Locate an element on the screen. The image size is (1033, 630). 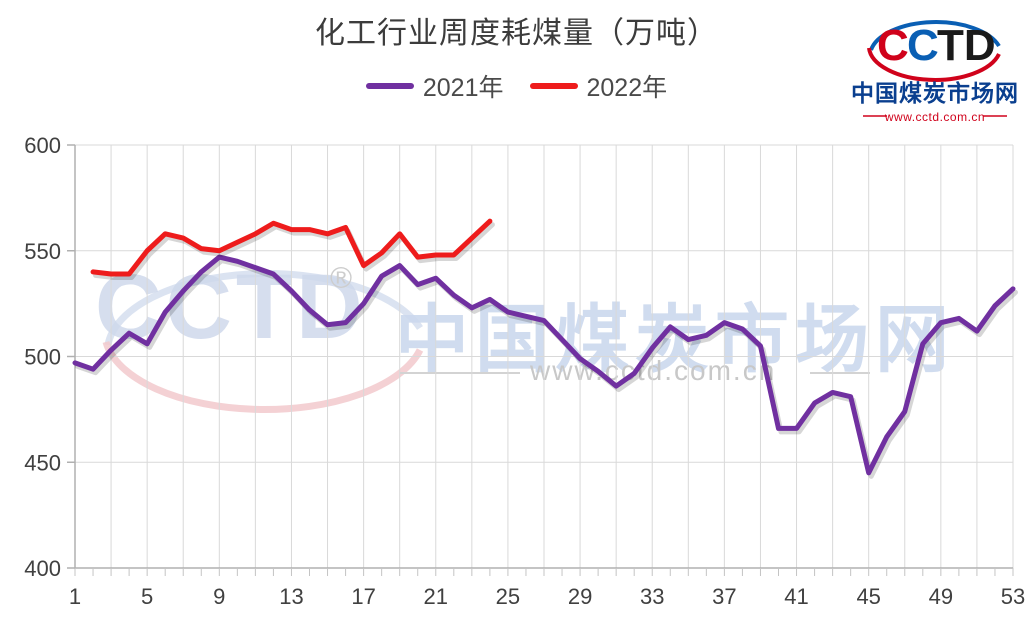
x-tick-label: 41 is located at coordinates (796, 596).